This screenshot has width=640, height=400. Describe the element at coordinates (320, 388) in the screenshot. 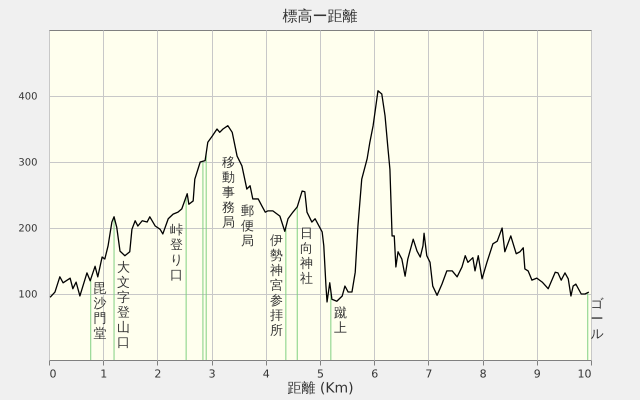

I see `x-axis-title: 距離 (Km)` at that location.